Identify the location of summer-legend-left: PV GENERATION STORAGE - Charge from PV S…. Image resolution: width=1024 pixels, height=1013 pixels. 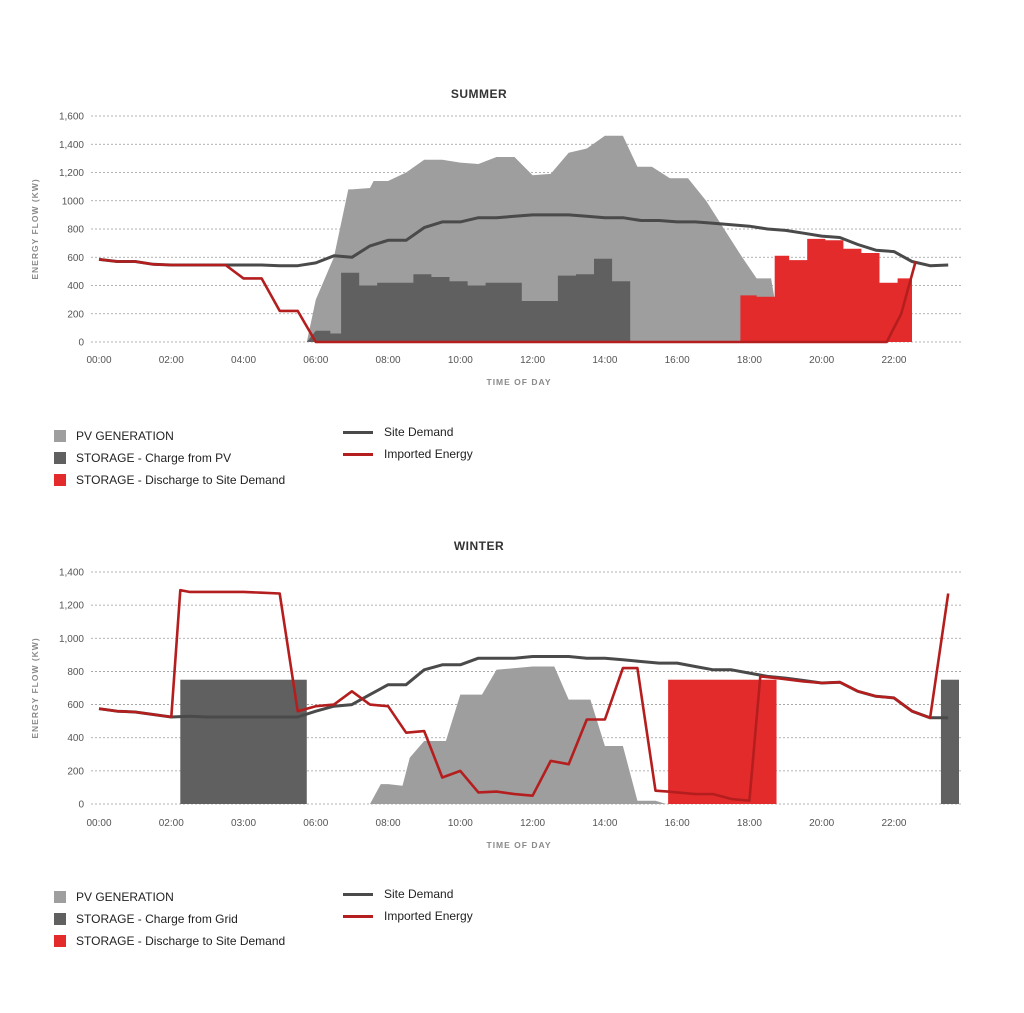
(169, 458).